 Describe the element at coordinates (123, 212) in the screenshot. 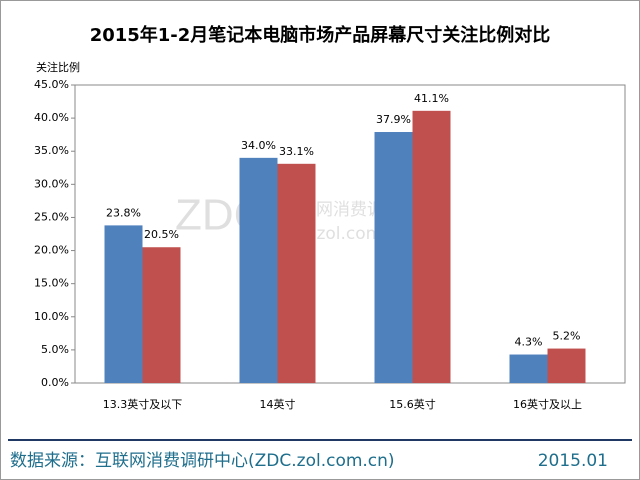

I see `value-label: 23.8%` at that location.